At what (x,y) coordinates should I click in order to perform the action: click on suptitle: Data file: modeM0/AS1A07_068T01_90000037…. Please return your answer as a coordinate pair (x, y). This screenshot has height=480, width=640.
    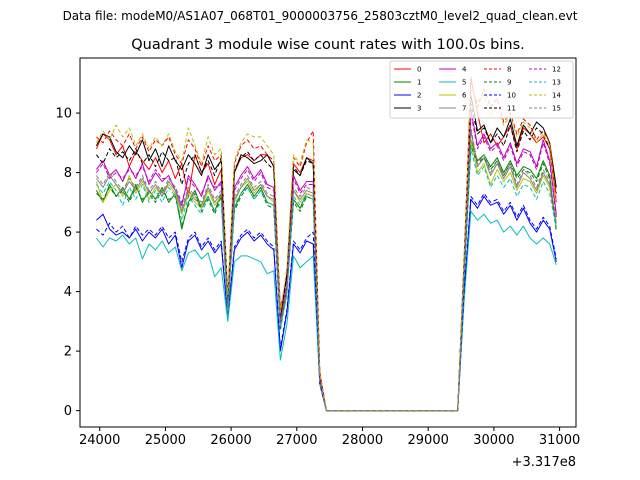
    Looking at the image, I should click on (320, 16).